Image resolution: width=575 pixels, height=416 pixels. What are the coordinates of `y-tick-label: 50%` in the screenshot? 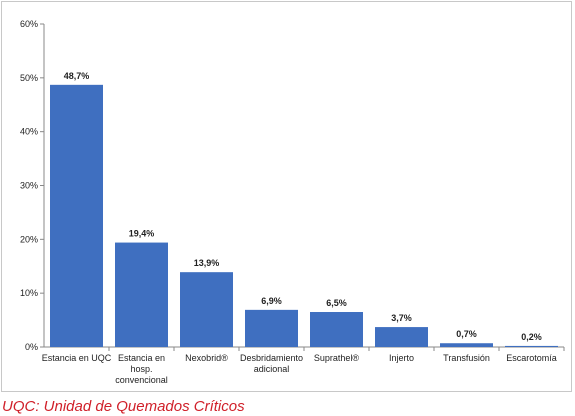 It's located at (29, 78).